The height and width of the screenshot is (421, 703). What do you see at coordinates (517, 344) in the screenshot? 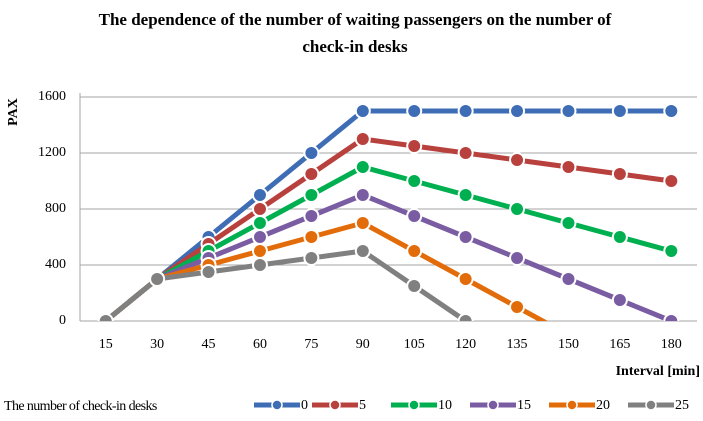
I see `x-tick-label: 135` at bounding box center [517, 344].